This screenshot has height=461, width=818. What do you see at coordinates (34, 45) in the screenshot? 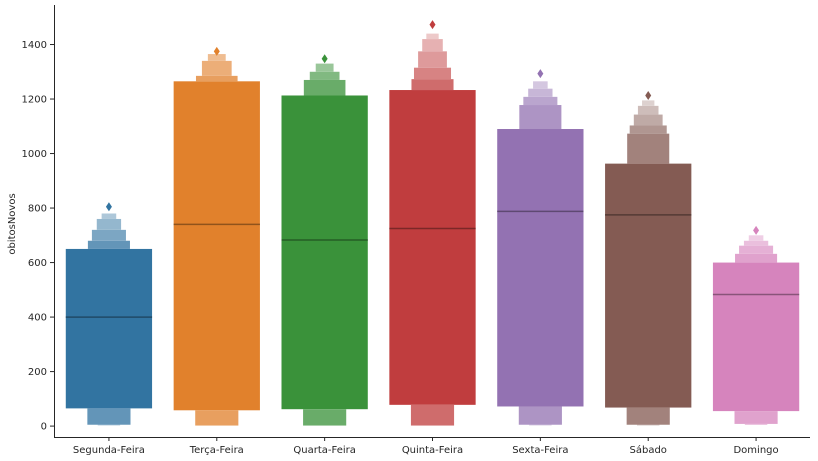
I see `y-tick-label: 1400` at bounding box center [34, 45].